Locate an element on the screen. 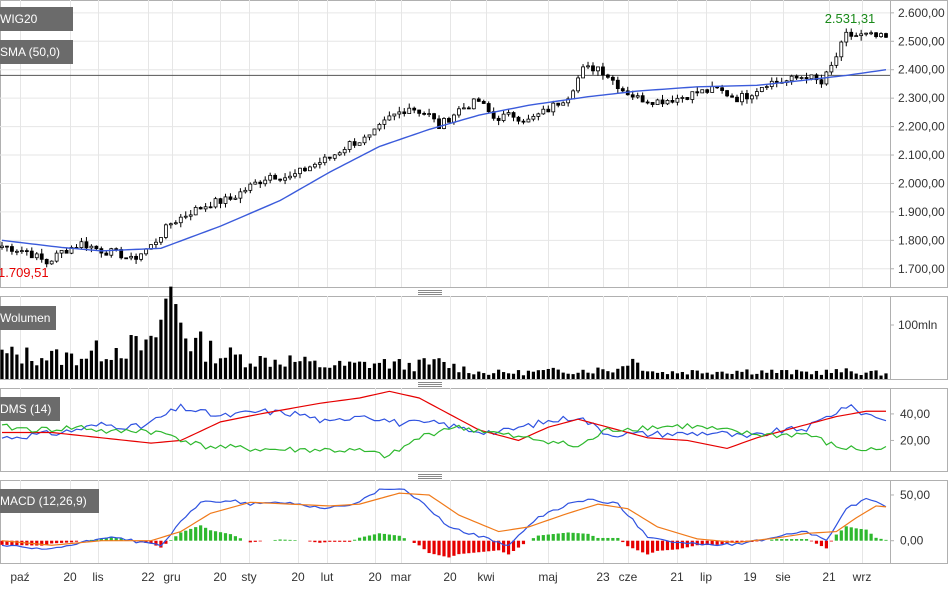 This screenshot has width=948, height=593. dms-panel-resize-handle is located at coordinates (430, 477).